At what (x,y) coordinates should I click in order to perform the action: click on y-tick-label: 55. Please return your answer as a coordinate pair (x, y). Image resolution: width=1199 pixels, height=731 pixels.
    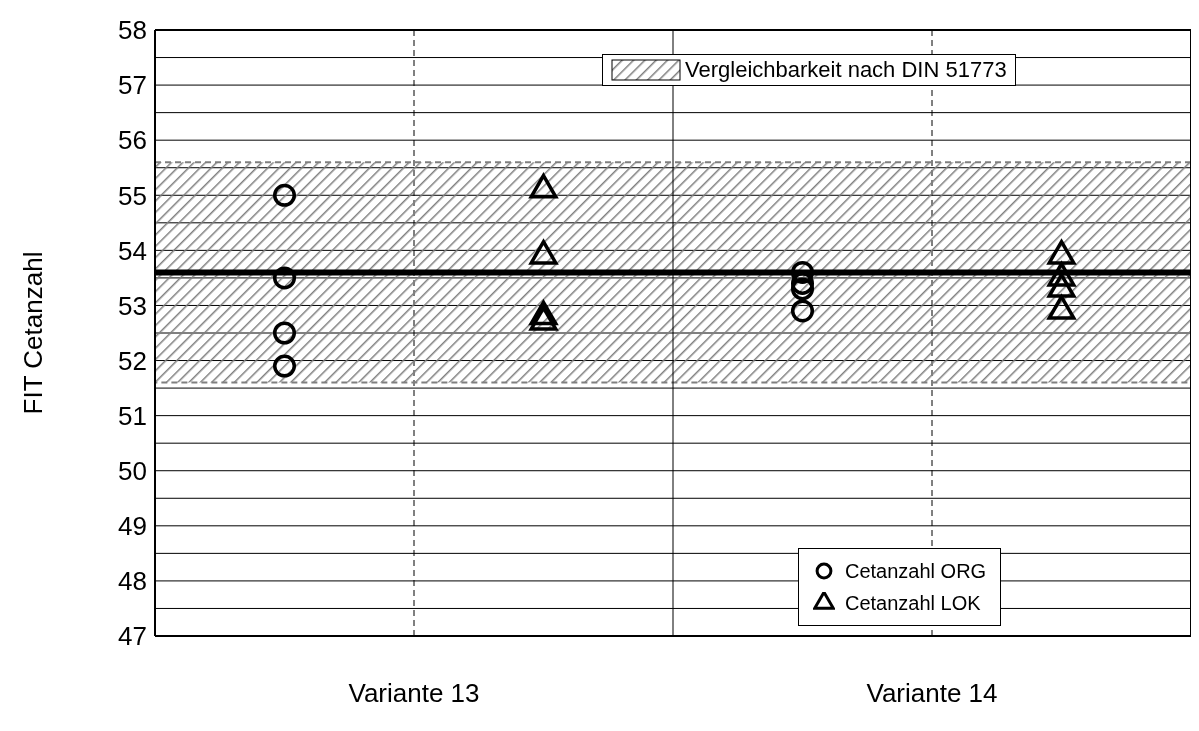
    Looking at the image, I should click on (132, 195).